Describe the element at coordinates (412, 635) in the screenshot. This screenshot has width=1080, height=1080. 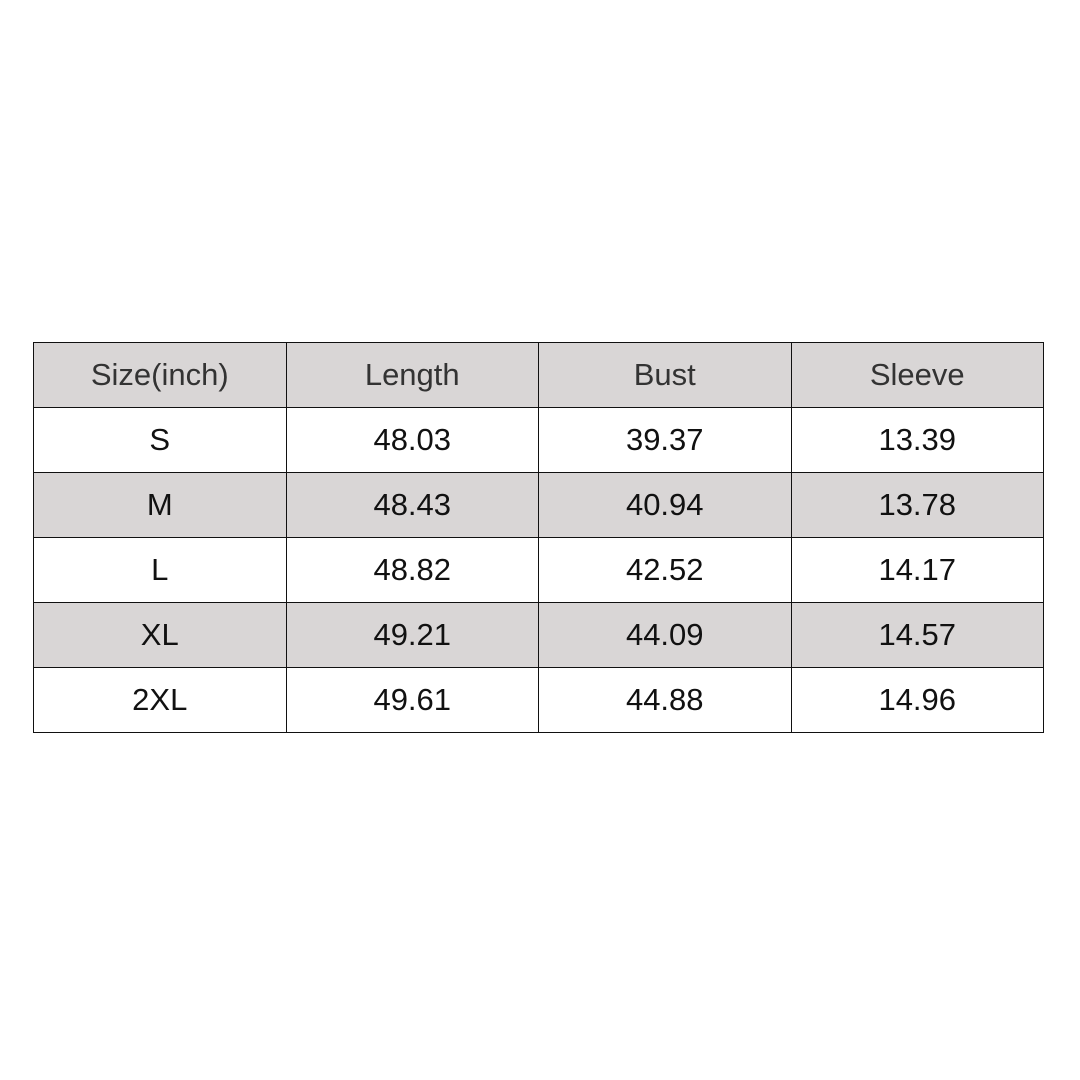
I see `table-cell: 49.21` at that location.